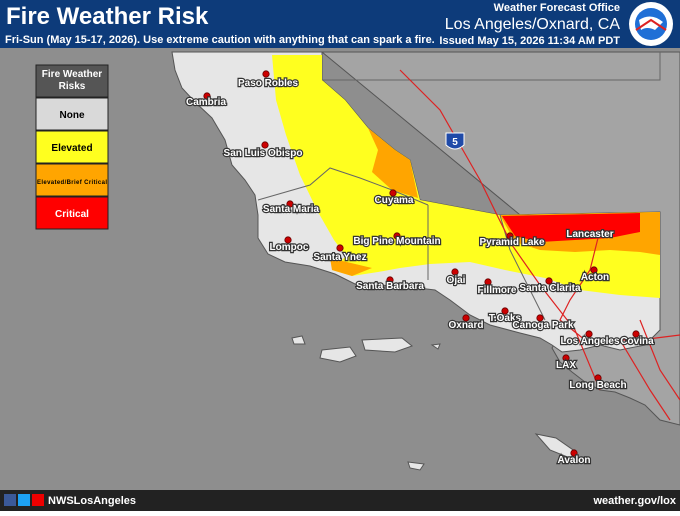  Describe the element at coordinates (10, 500) in the screenshot. I see `facebook-icon` at that location.